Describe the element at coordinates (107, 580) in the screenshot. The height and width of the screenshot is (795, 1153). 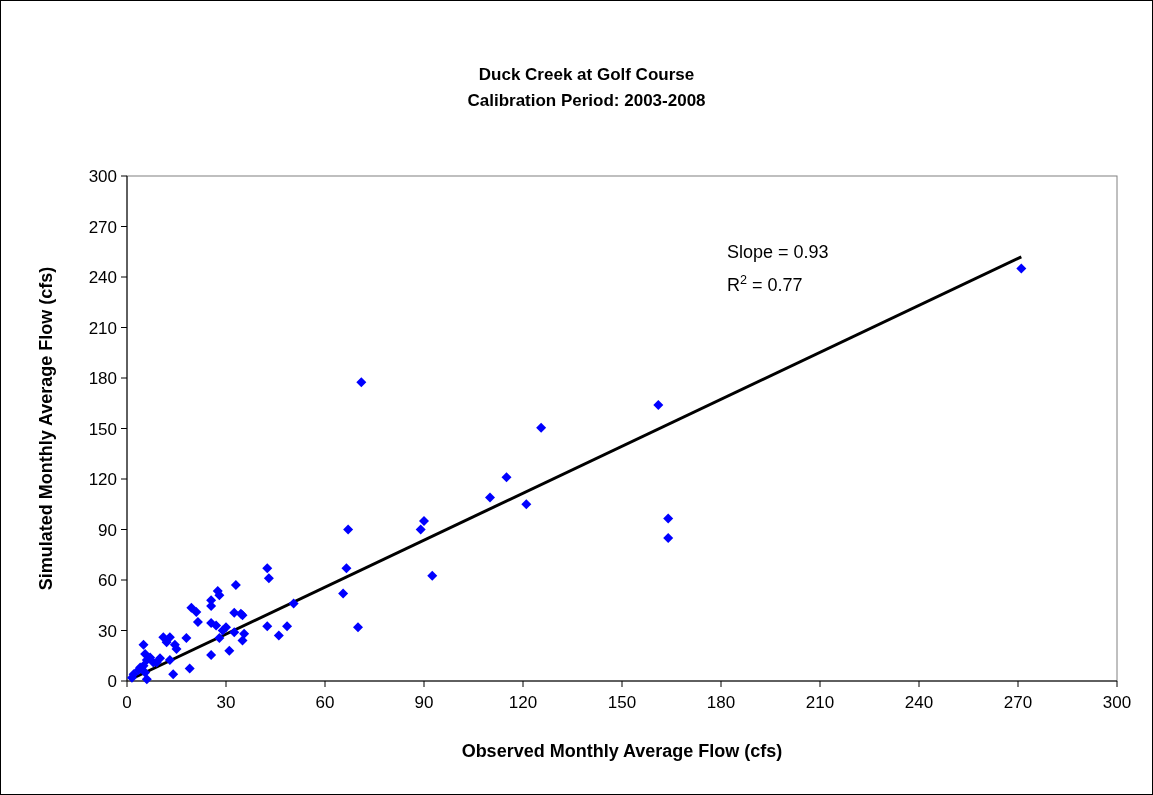
I see `y-tick-label: 60` at that location.